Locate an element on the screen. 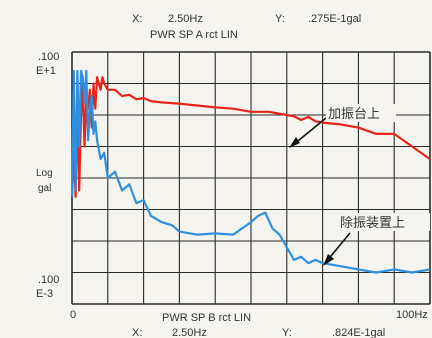 This screenshot has width=432, height=338. xtick-right: 100Hz is located at coordinates (412, 315).